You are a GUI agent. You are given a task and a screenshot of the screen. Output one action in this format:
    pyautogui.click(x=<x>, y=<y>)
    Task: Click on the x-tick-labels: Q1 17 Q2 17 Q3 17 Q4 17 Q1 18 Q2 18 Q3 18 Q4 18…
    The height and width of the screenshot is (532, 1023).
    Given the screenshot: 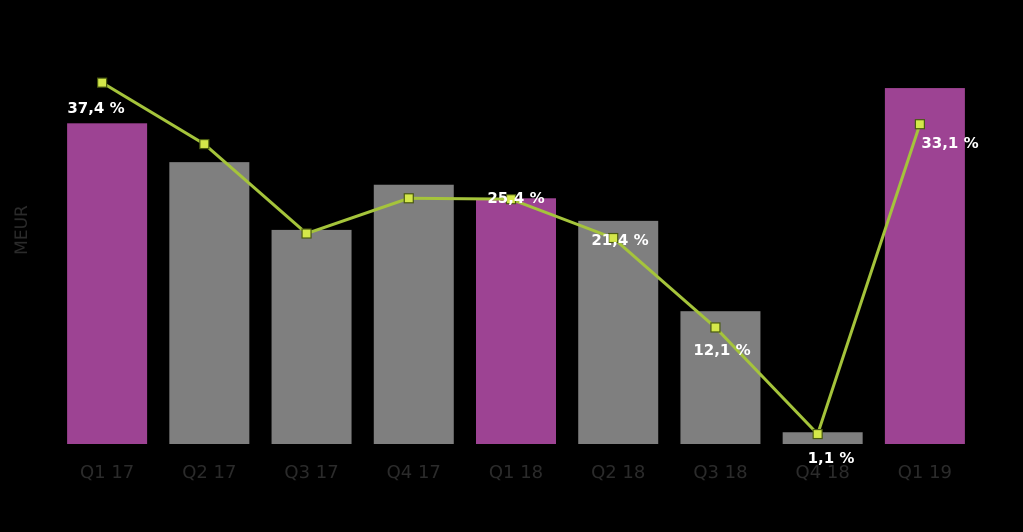 What is the action you would take?
    pyautogui.click(x=516, y=472)
    